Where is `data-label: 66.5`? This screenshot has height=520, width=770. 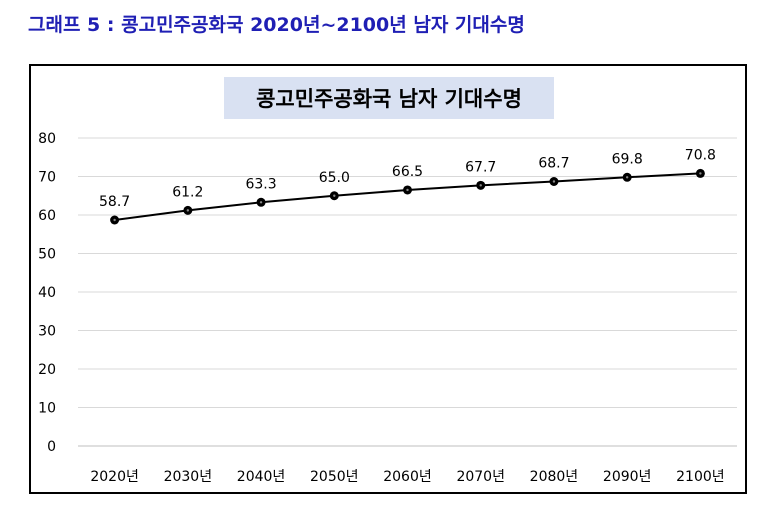
data-label: 66.5 is located at coordinates (407, 172).